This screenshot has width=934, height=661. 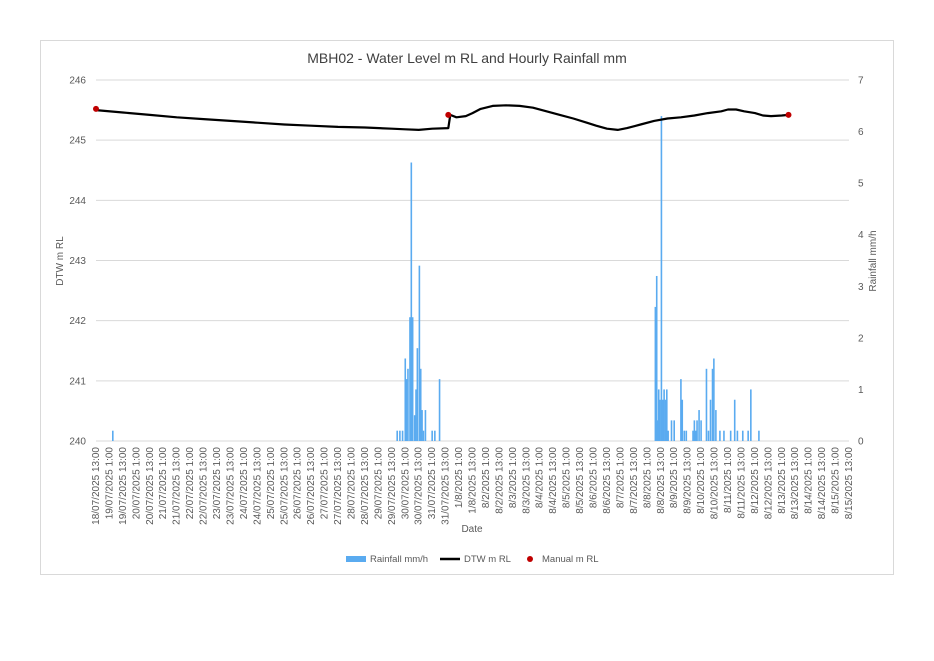 I want to click on x-tick-label: 28/07/2025 1:00, so click(x=351, y=483).